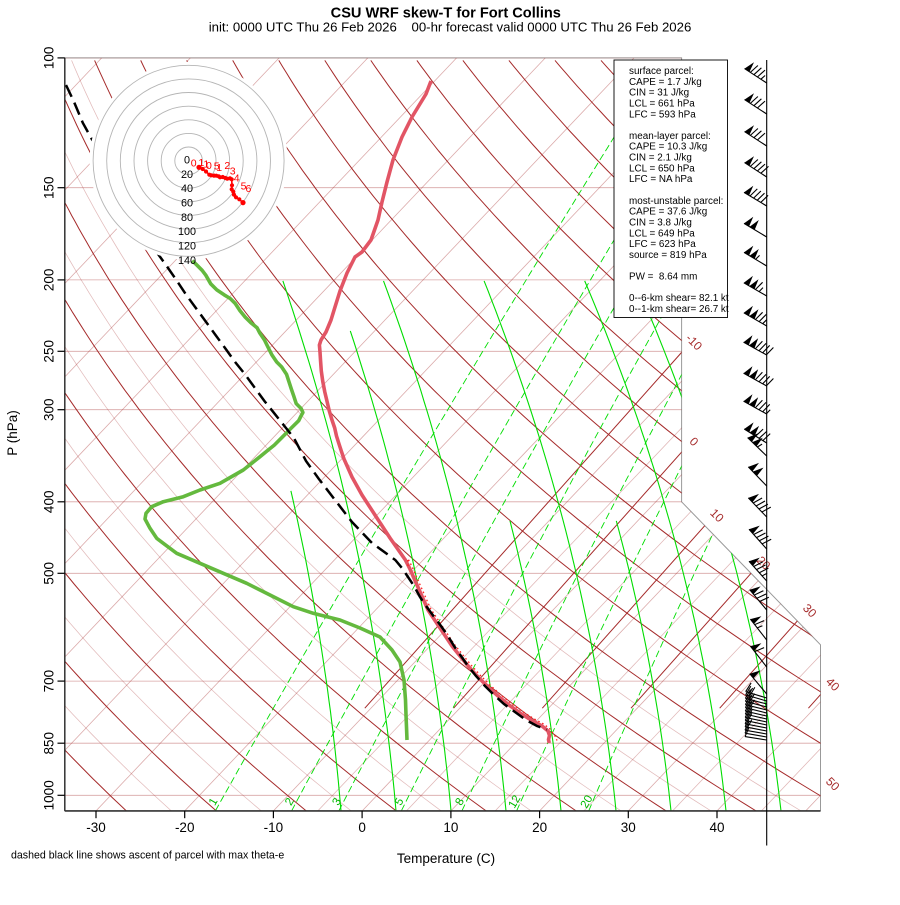 The image size is (900, 905). Describe the element at coordinates (668, 147) in the screenshot. I see `svg-text: CAPE = 10.3 J/kg` at that location.